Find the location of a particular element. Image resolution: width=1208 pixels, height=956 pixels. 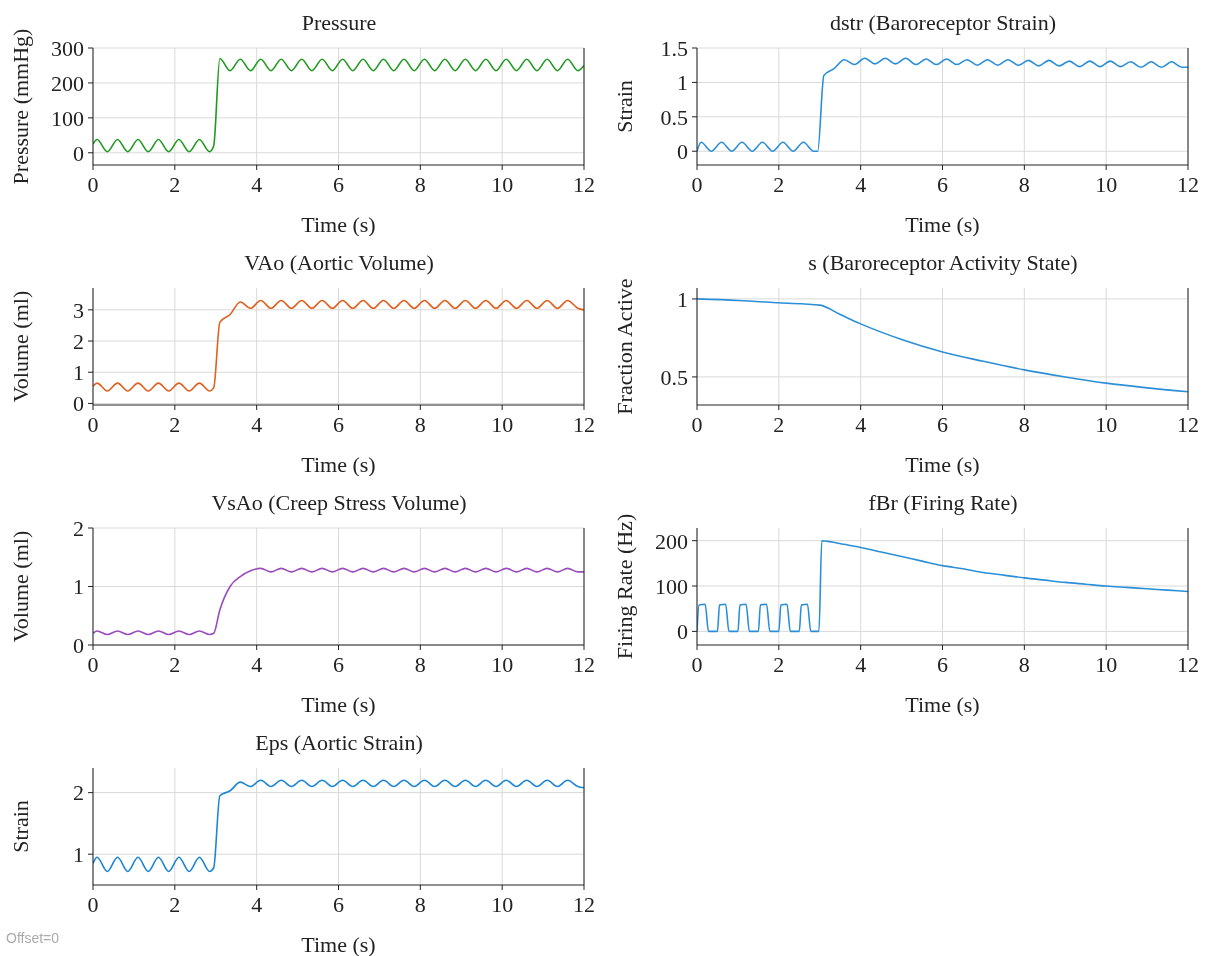

y-axis-title: Firing Rate (Hz) is located at coordinates (624, 586).